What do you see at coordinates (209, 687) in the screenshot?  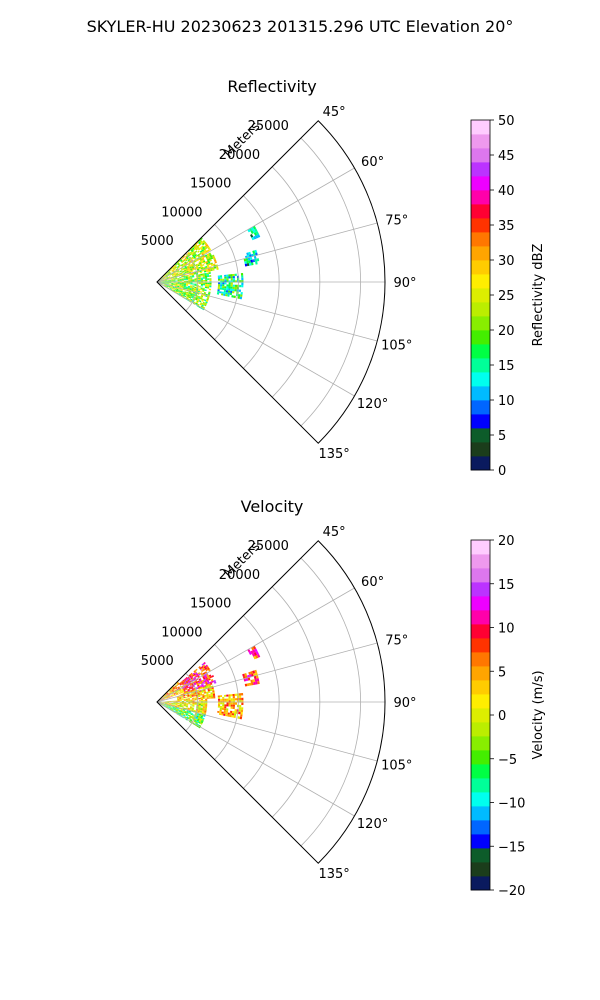 I see `echo-field` at bounding box center [209, 687].